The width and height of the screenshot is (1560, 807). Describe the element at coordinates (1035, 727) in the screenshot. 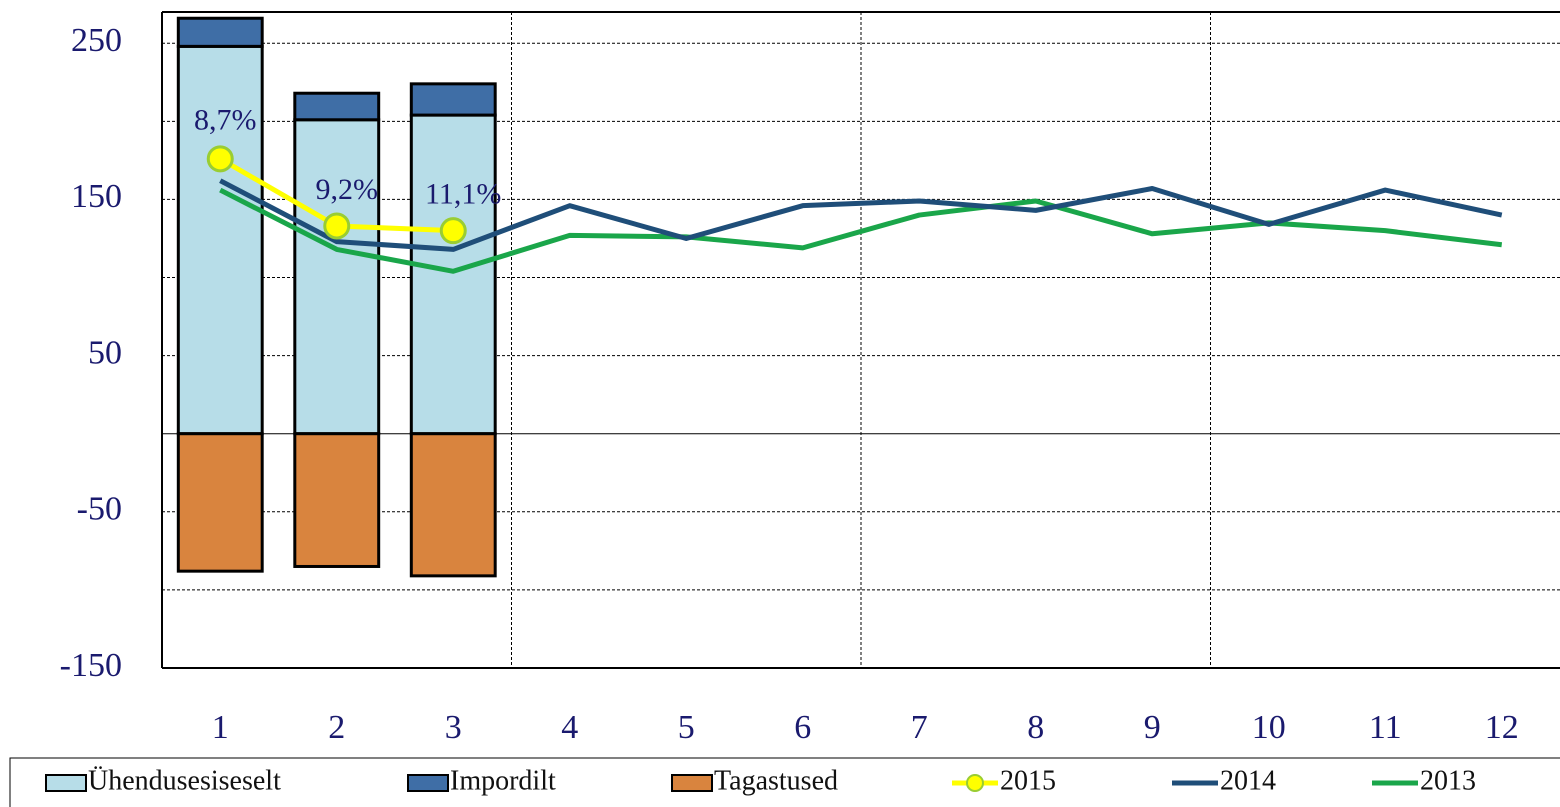

I see `x-tick-label: 8` at that location.